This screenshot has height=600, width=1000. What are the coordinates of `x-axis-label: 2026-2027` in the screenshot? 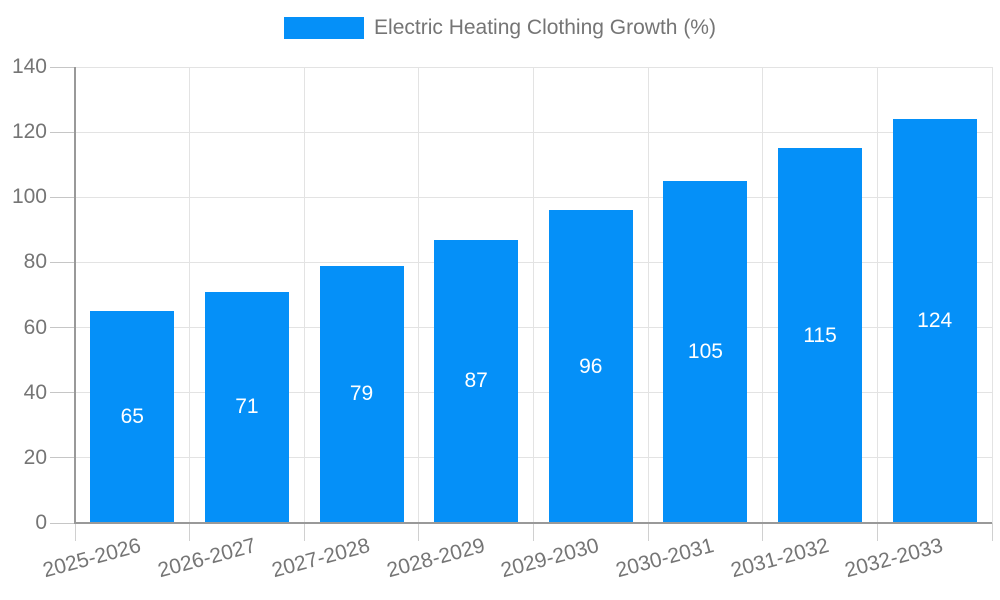 It's located at (206, 558).